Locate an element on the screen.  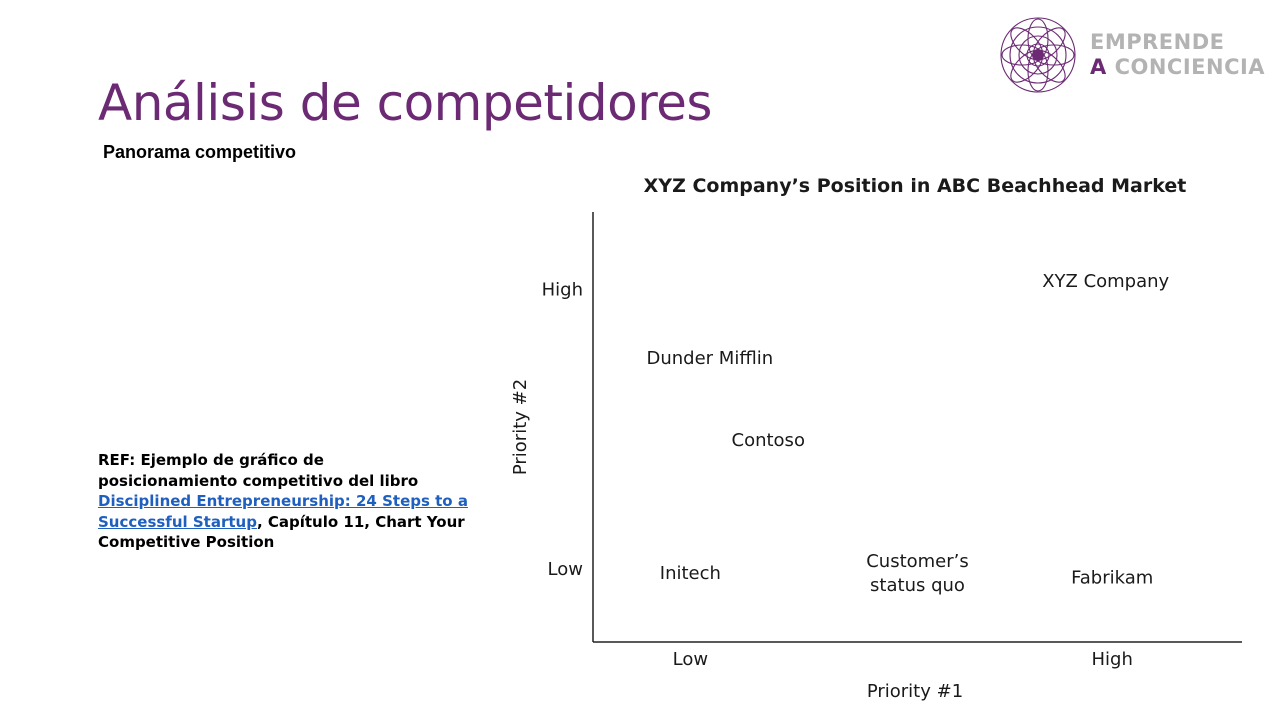
y-tick-label: Low is located at coordinates (565, 569).